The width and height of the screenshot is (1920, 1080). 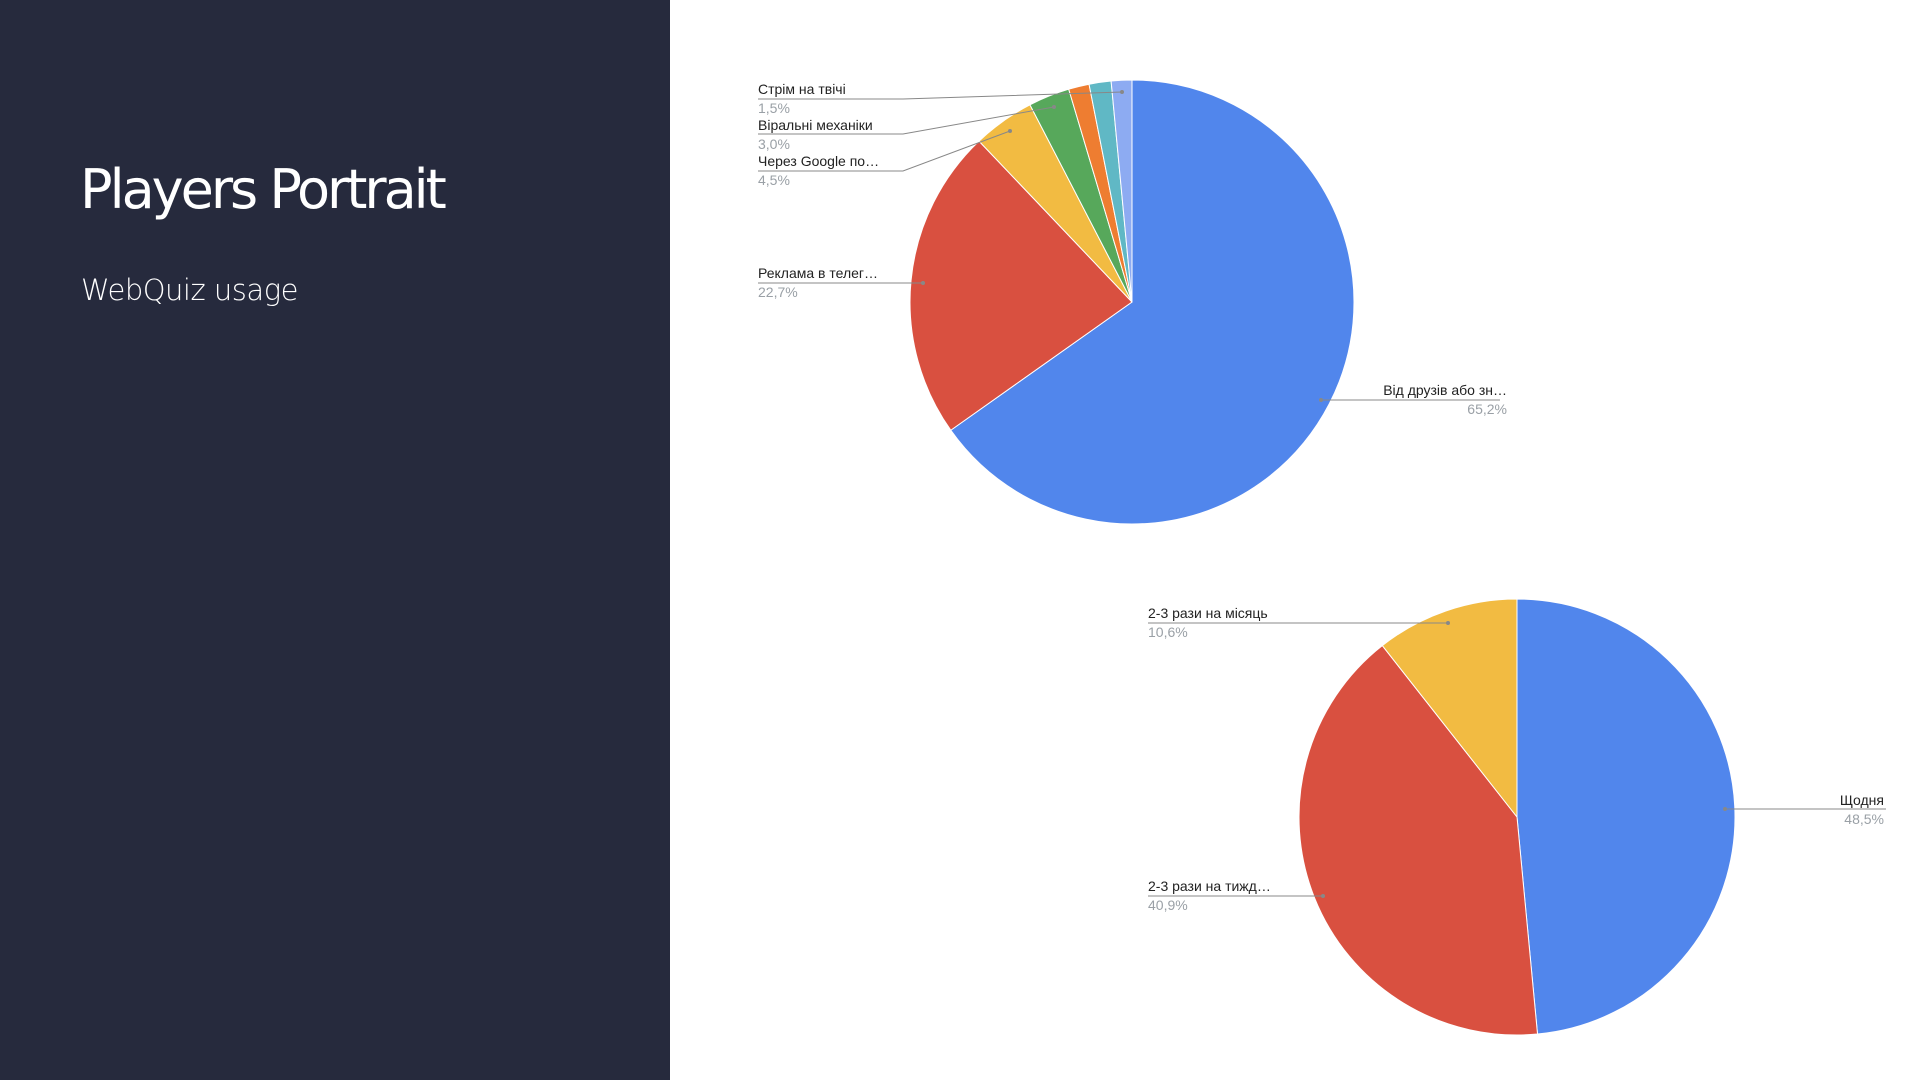 What do you see at coordinates (1864, 819) in the screenshot?
I see `slice-value: 48,5%` at bounding box center [1864, 819].